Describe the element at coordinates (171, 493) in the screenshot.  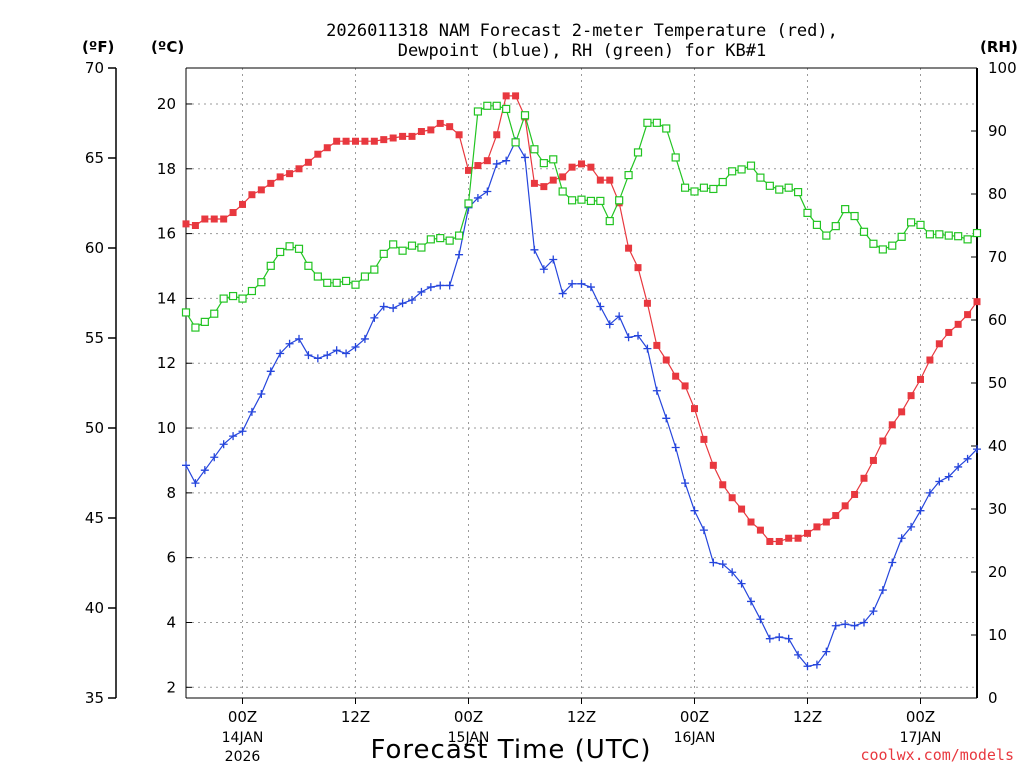
I see `celsius-tick-label-8: 8` at that location.